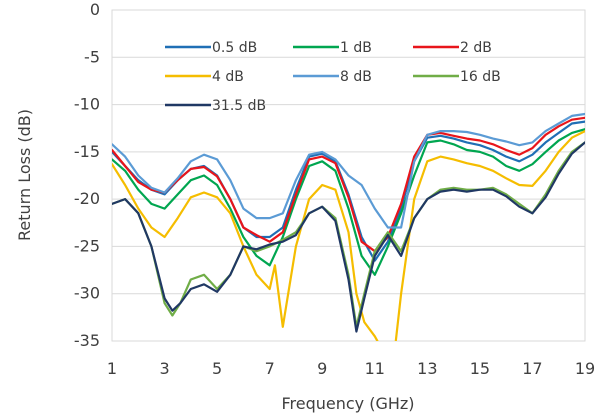 The width and height of the screenshot is (615, 416). What do you see at coordinates (228, 77) in the screenshot?
I see `legend-label: 4 dB` at bounding box center [228, 77].